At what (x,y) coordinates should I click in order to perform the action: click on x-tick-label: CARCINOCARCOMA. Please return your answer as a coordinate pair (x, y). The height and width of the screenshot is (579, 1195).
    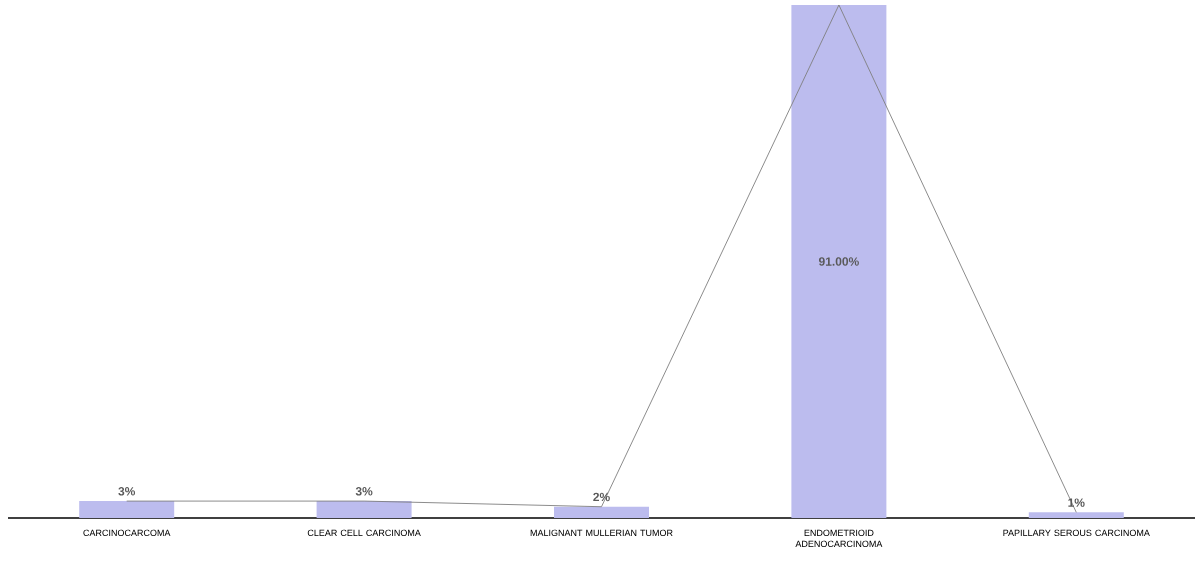
    Looking at the image, I should click on (127, 533).